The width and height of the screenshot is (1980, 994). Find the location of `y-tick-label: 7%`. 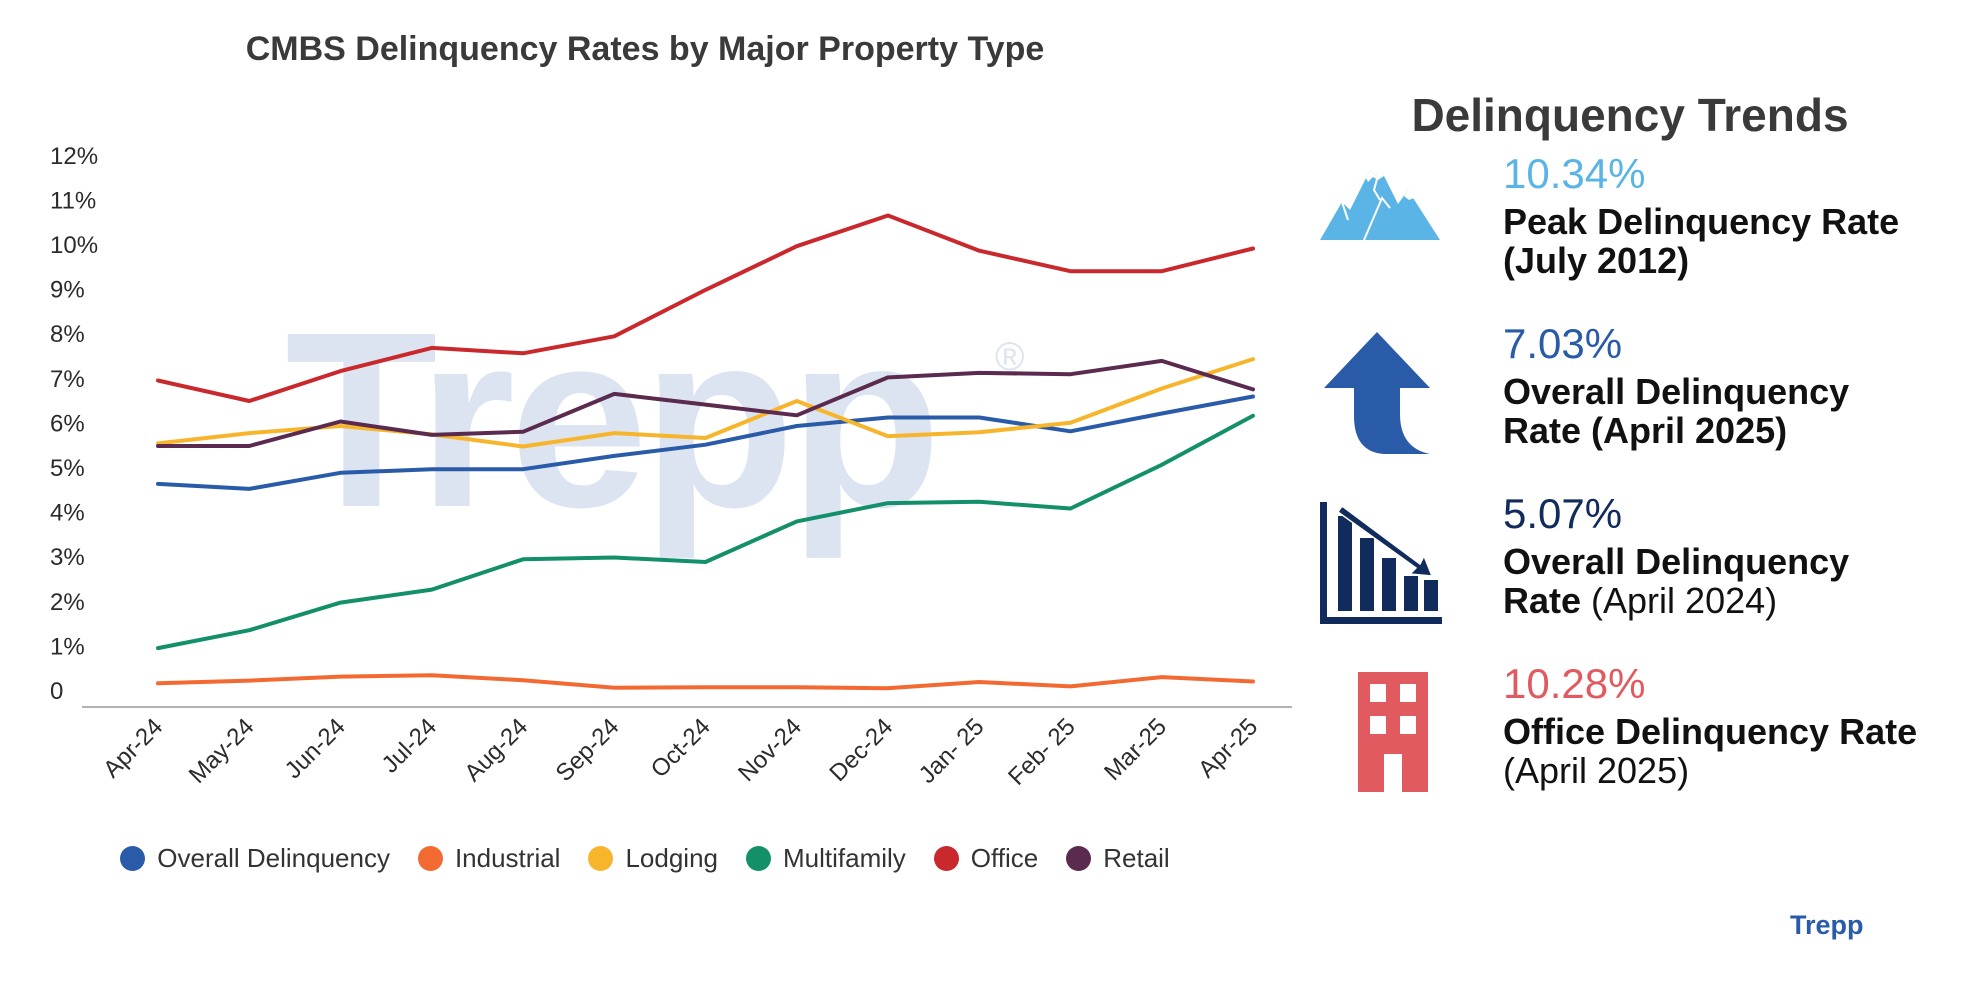

y-tick-label: 7% is located at coordinates (67, 379).